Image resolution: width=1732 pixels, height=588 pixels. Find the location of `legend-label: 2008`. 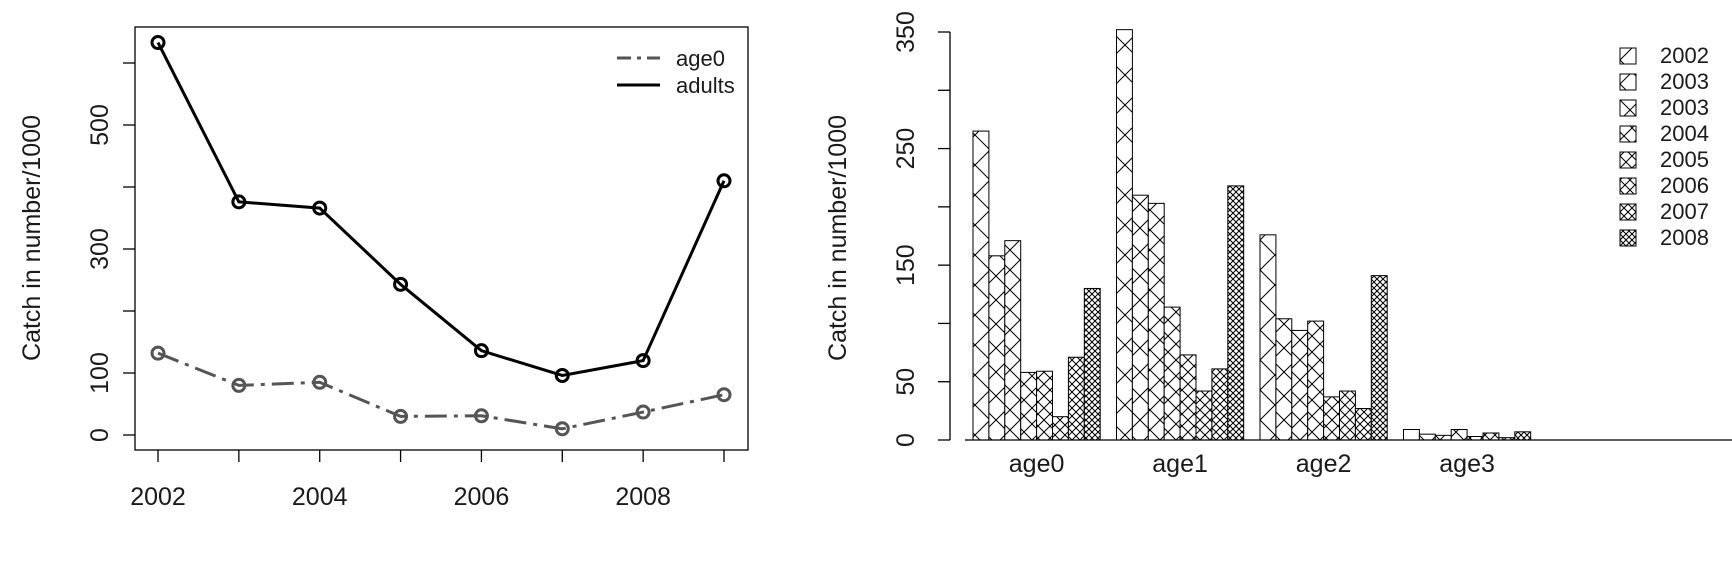

legend-label: 2008 is located at coordinates (1684, 237).